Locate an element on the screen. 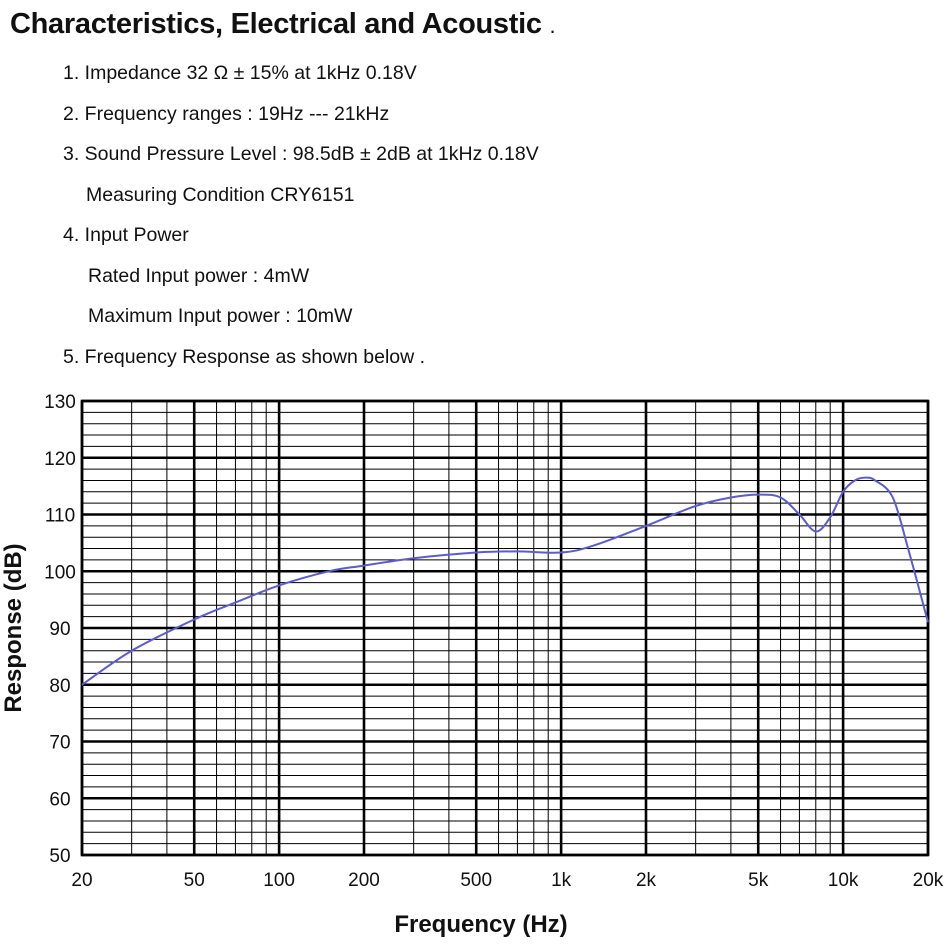 This screenshot has width=951, height=951. y-tick-label: 90 is located at coordinates (59, 629).